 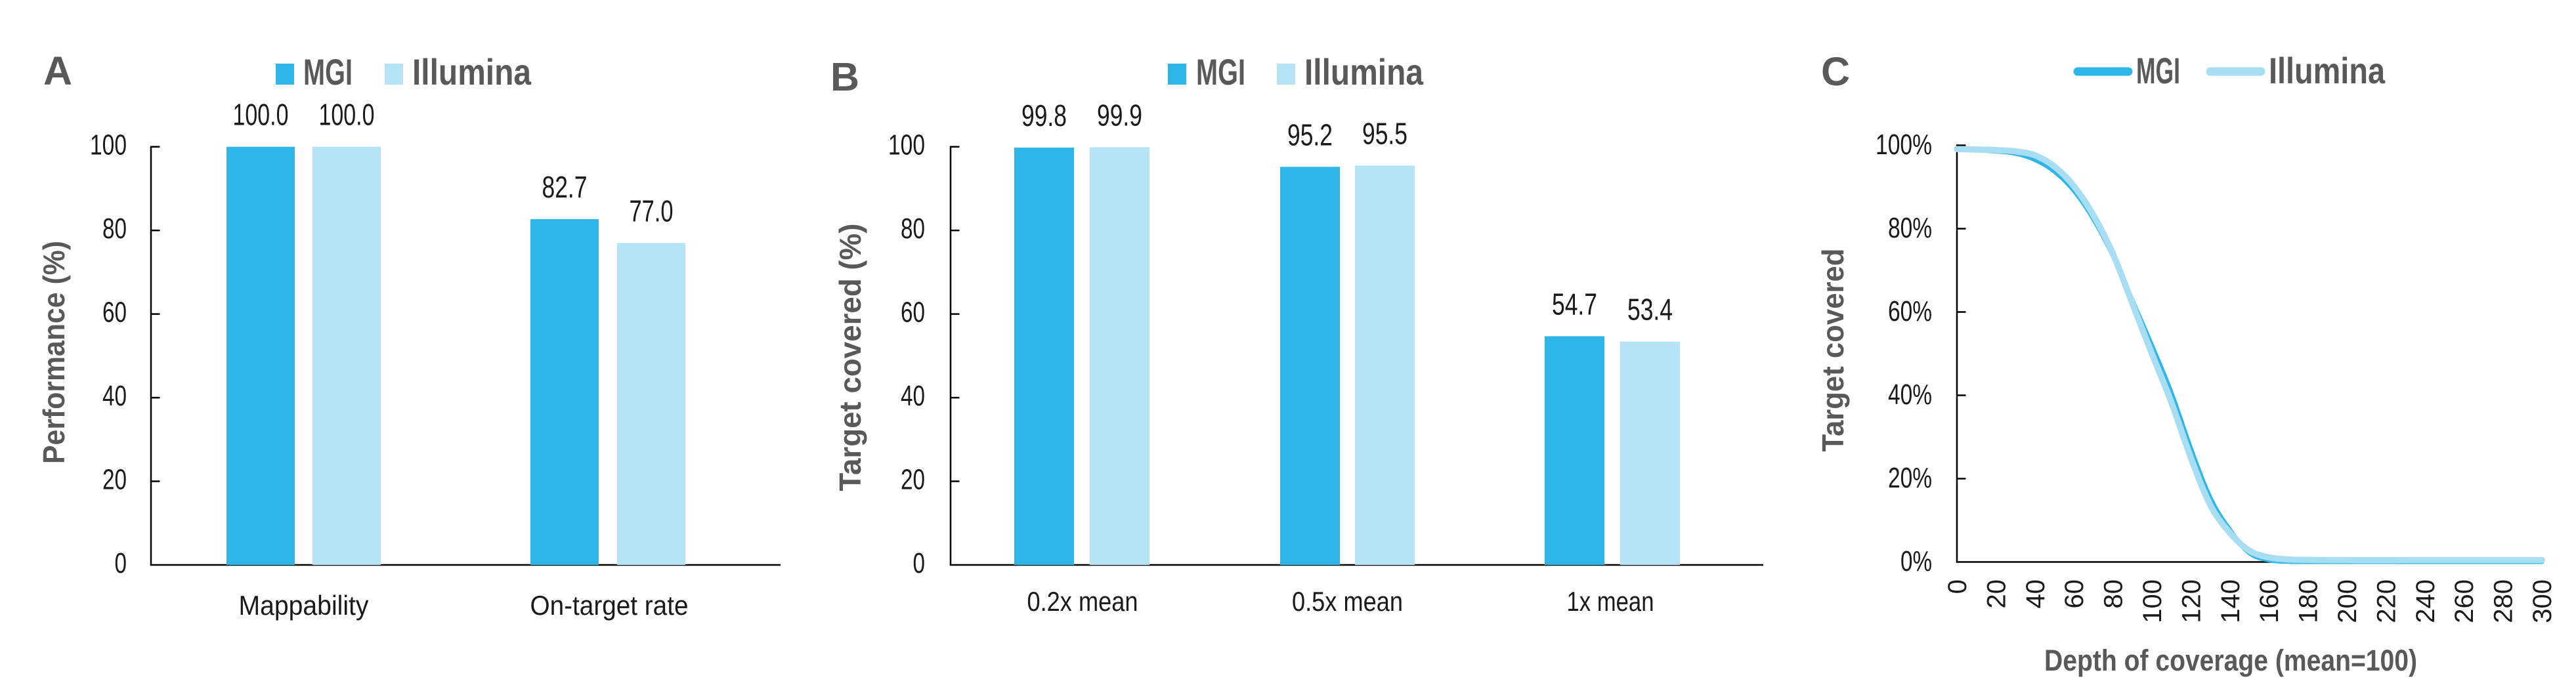 What do you see at coordinates (1910, 478) in the screenshot?
I see `svg-text: 20%` at bounding box center [1910, 478].